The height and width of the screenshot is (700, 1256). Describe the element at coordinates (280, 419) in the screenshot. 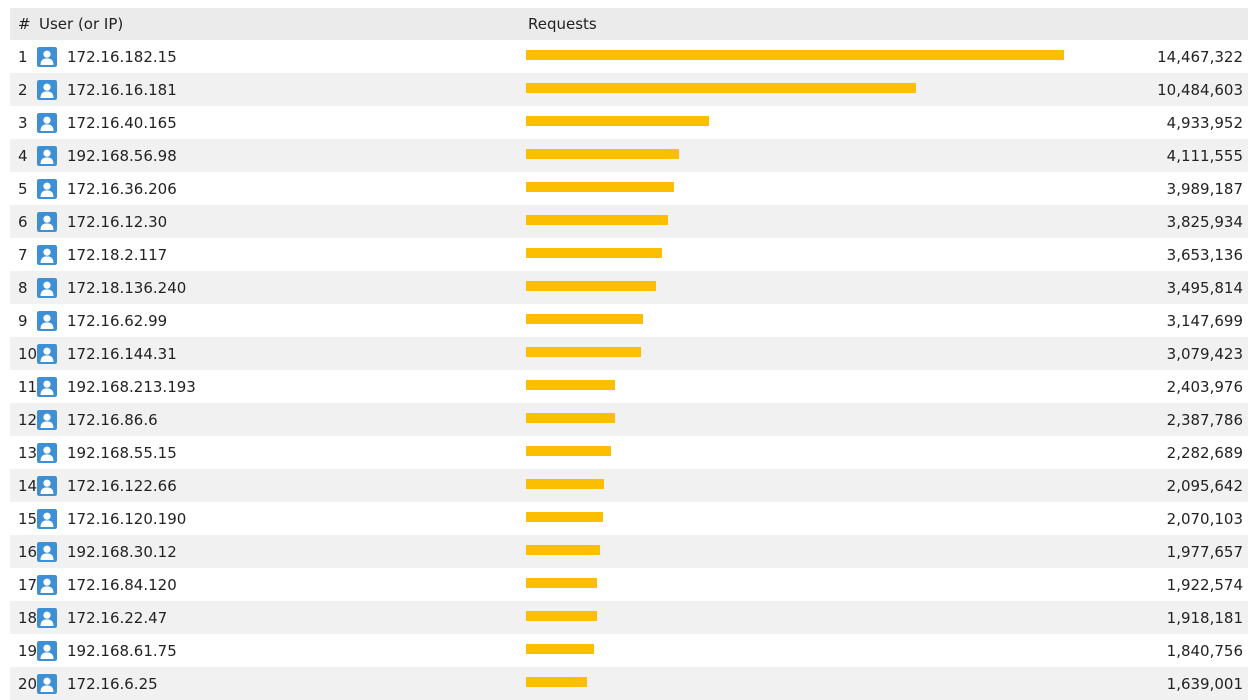

I see `row-user: 172.16.86.6` at that location.